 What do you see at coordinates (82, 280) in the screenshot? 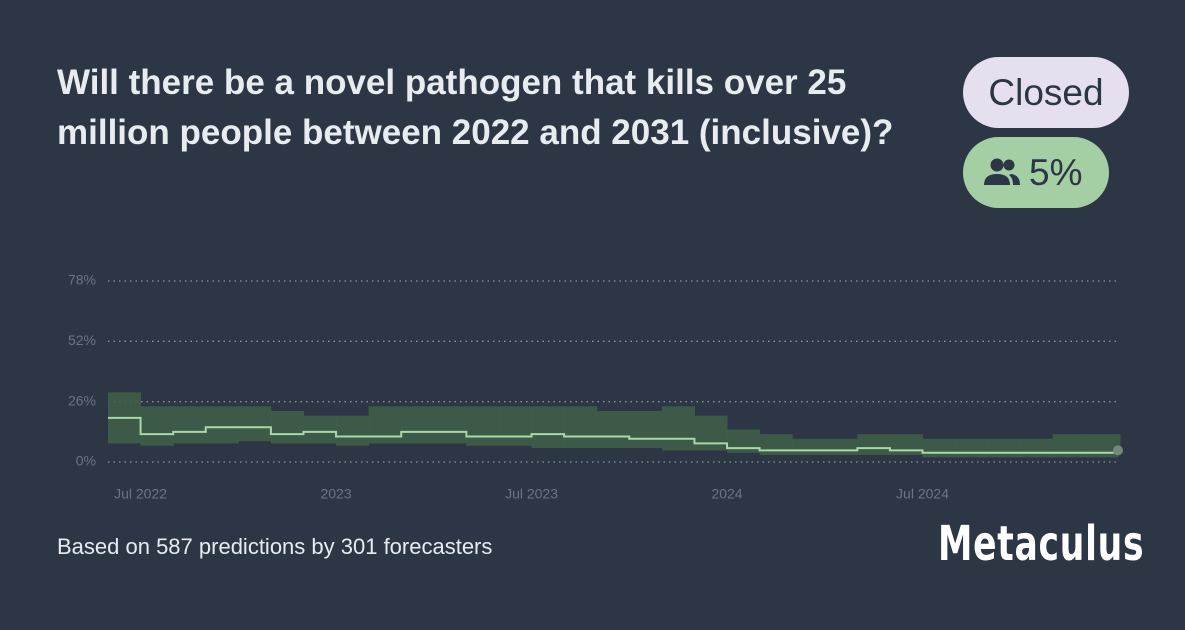
I see `y-tick-label: 78%` at bounding box center [82, 280].